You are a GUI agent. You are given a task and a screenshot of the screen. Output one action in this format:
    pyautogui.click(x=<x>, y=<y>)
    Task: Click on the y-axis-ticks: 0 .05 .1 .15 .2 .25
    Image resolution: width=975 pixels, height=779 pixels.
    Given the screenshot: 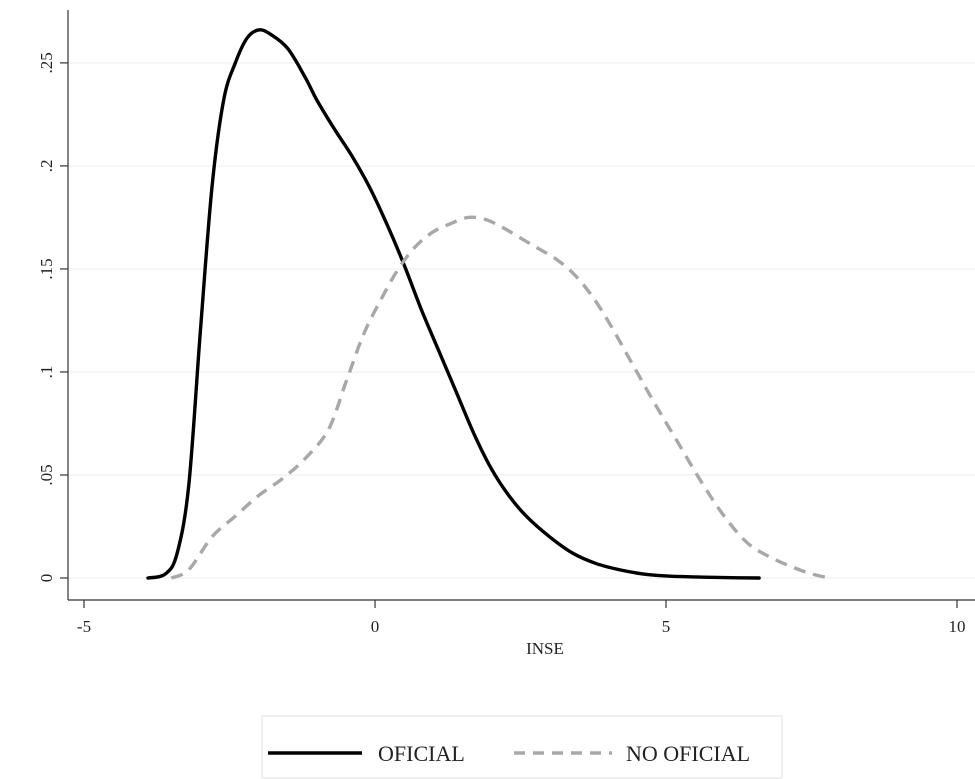 What is the action you would take?
    pyautogui.click(x=52, y=317)
    